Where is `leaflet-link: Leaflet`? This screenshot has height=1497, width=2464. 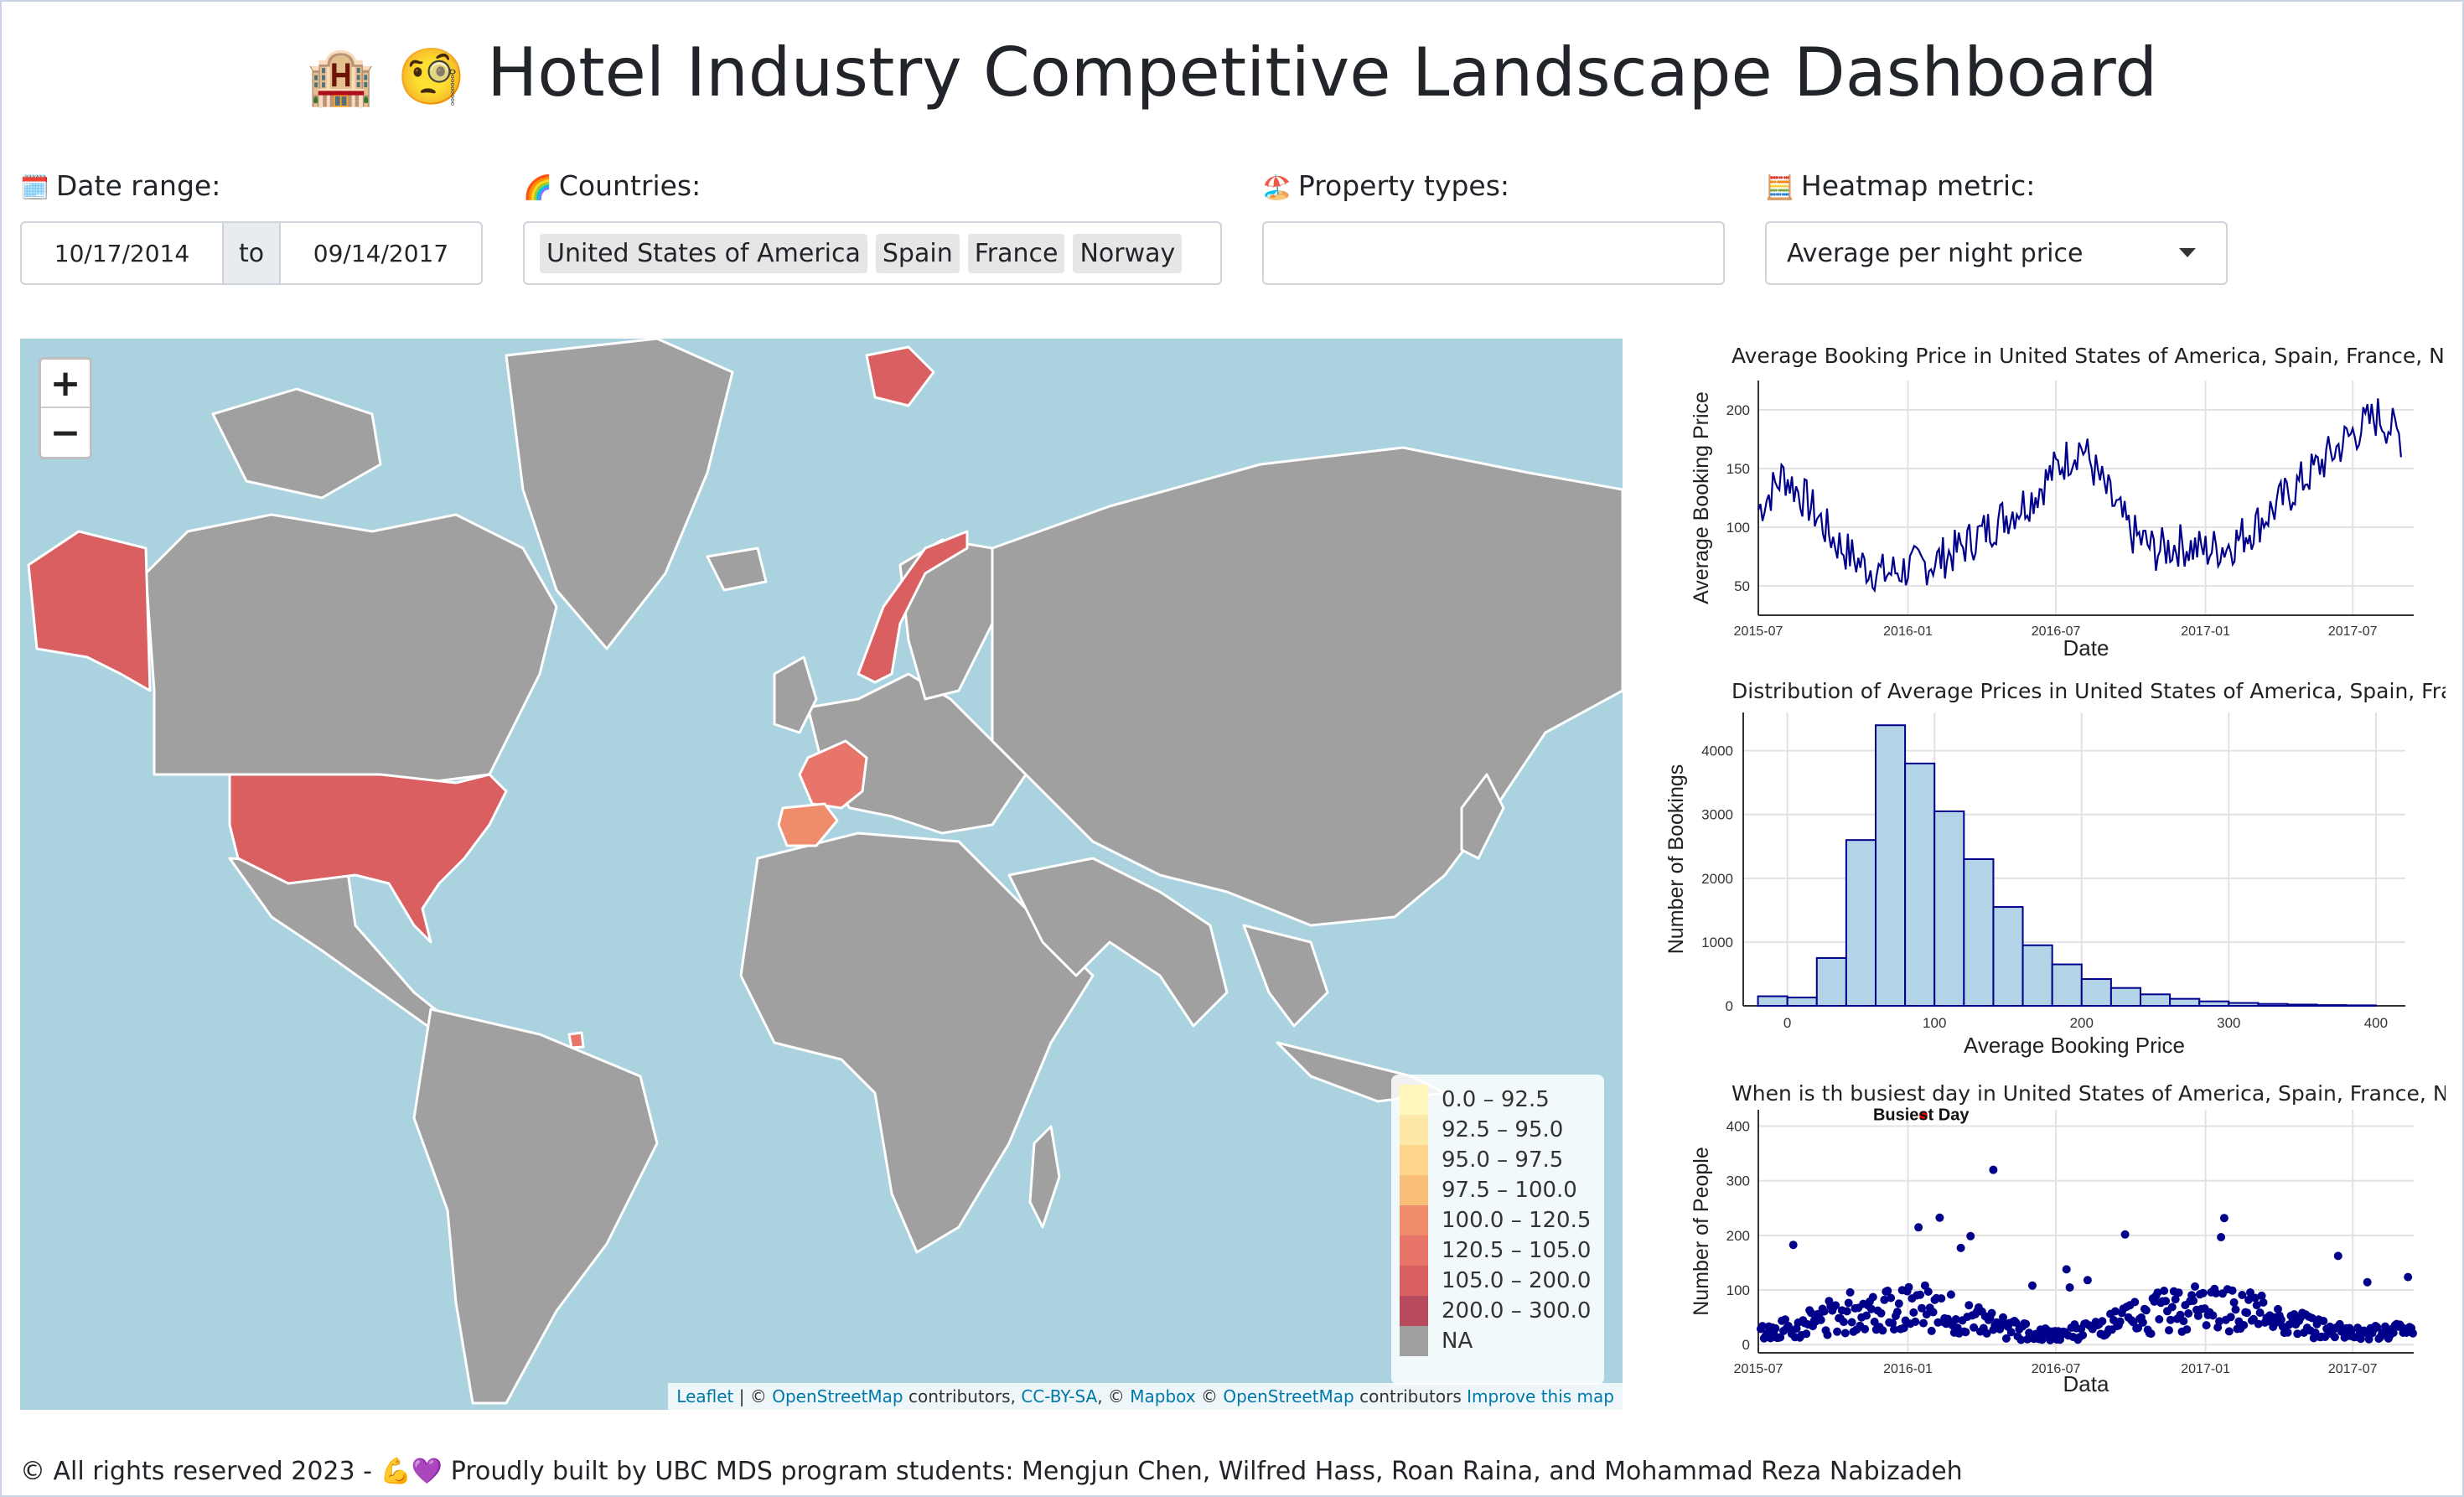 leaflet-link: Leaflet is located at coordinates (705, 1396).